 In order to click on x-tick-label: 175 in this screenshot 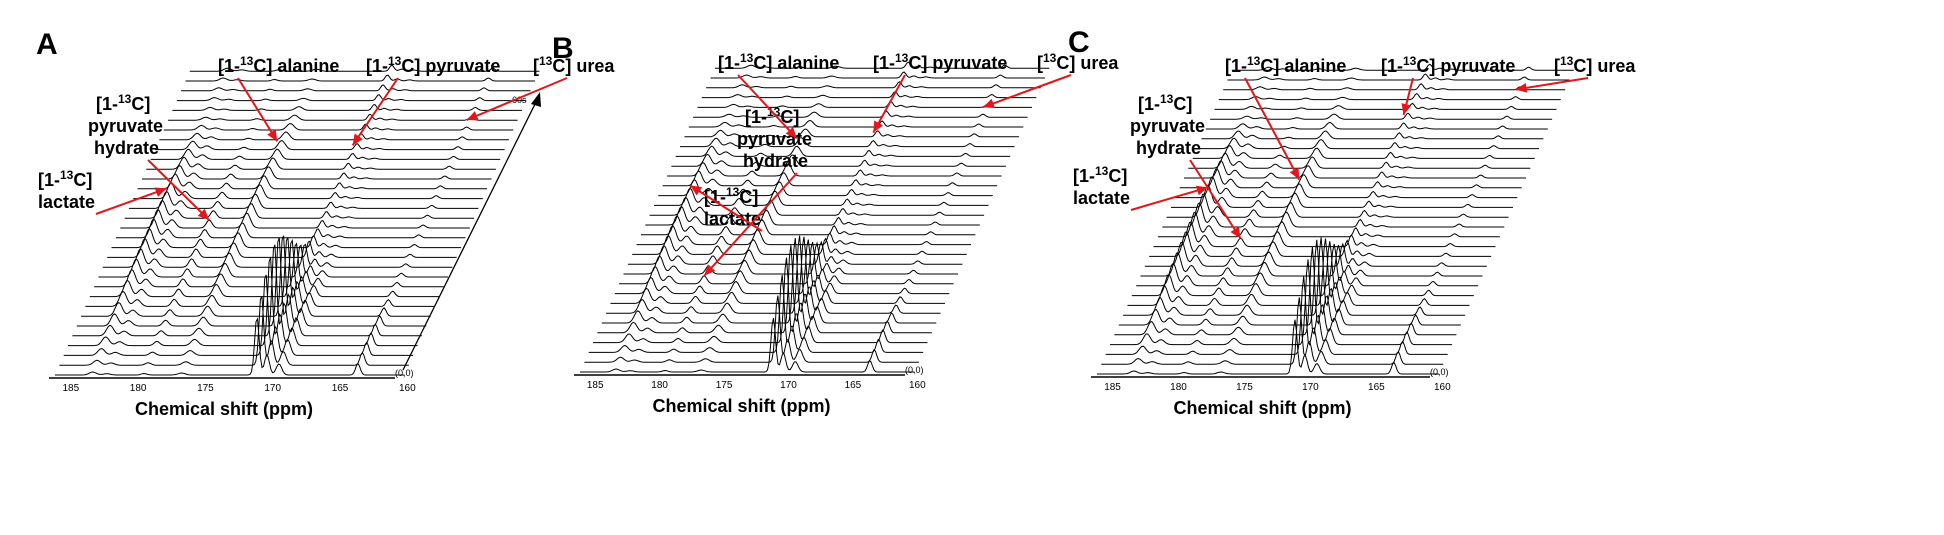, I will do `click(205, 388)`.